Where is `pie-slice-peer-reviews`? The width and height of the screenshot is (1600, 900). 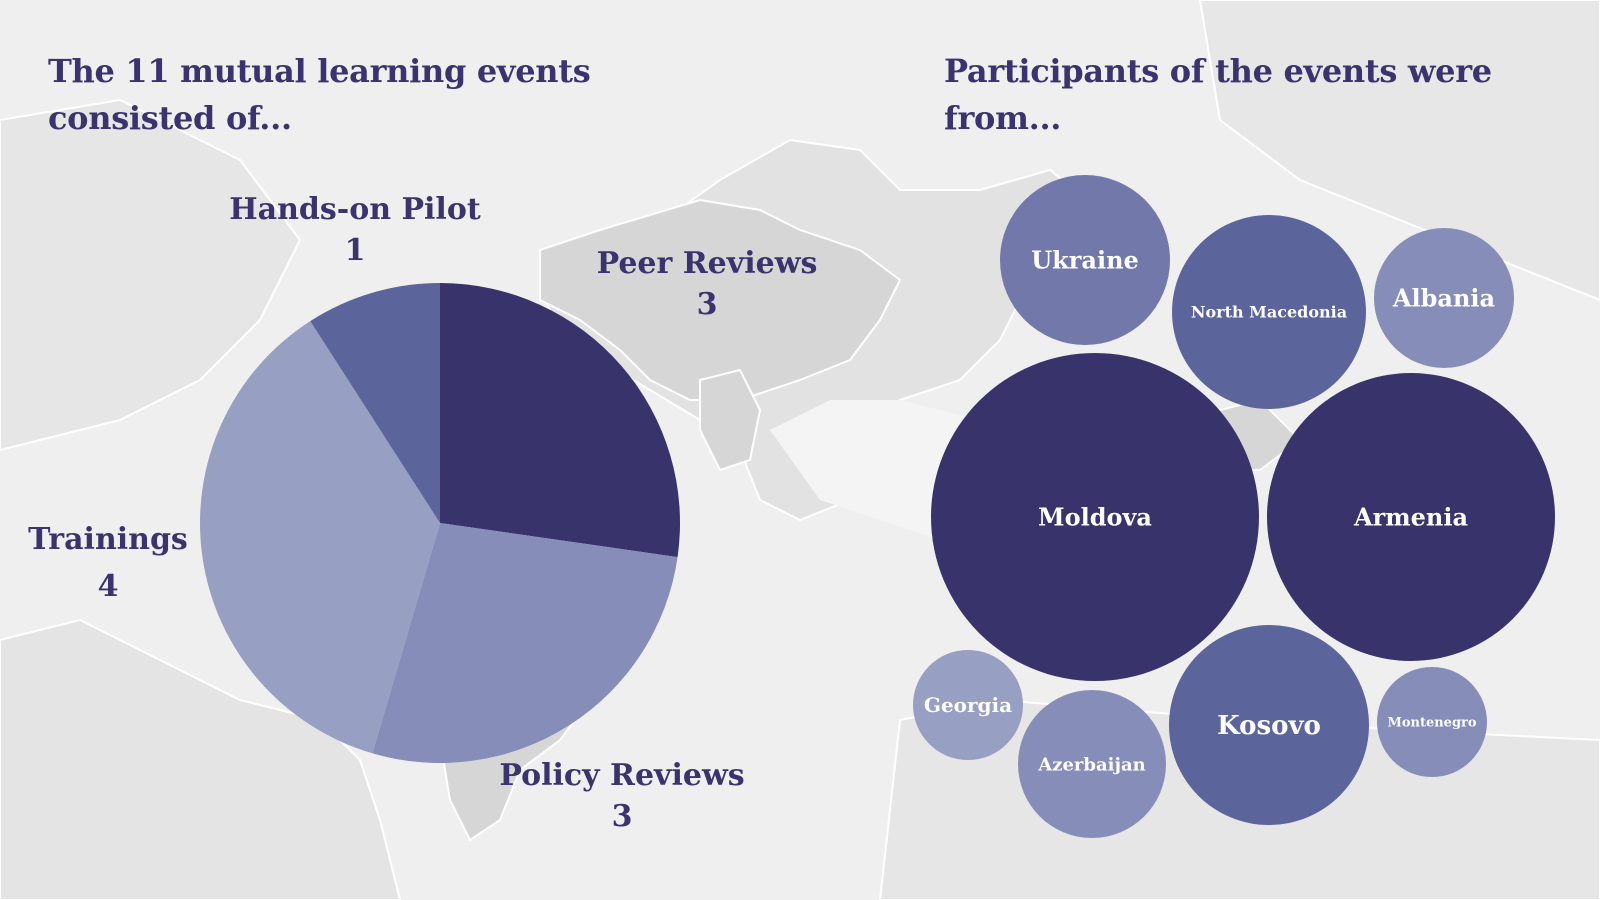 pie-slice-peer-reviews is located at coordinates (560, 420).